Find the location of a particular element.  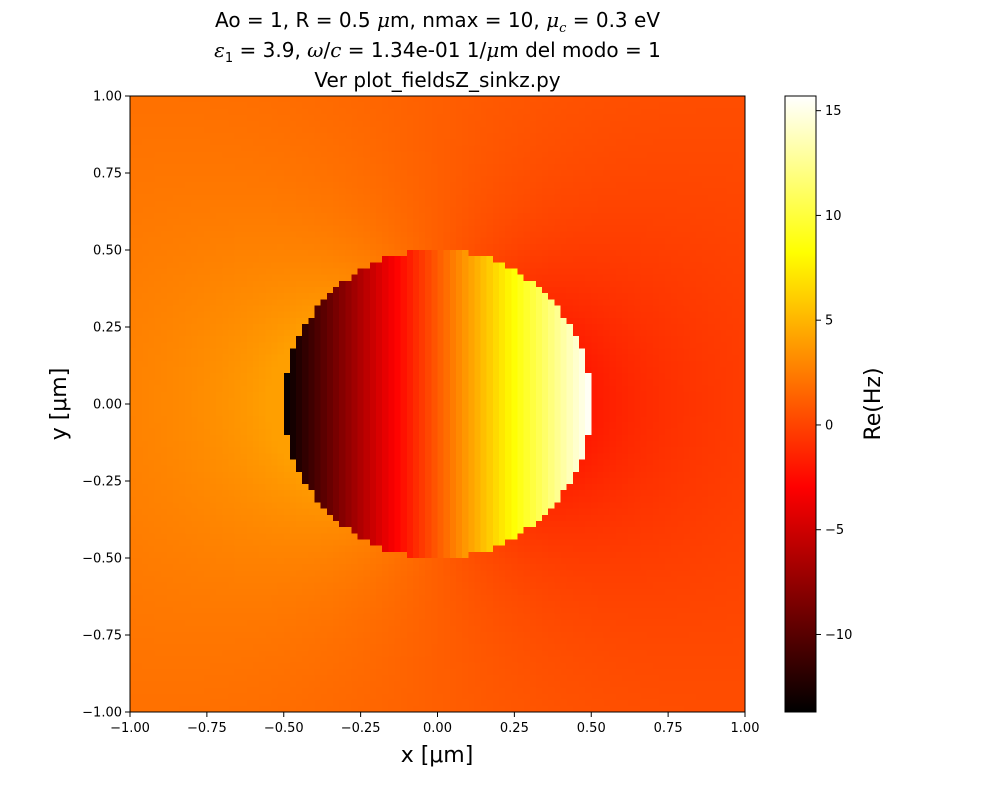

x-axis-ticks: −1.00 −0.75 −0.50 −0.25 0.00 0.25 0.50 0.75 1.00 is located at coordinates (434, 724).